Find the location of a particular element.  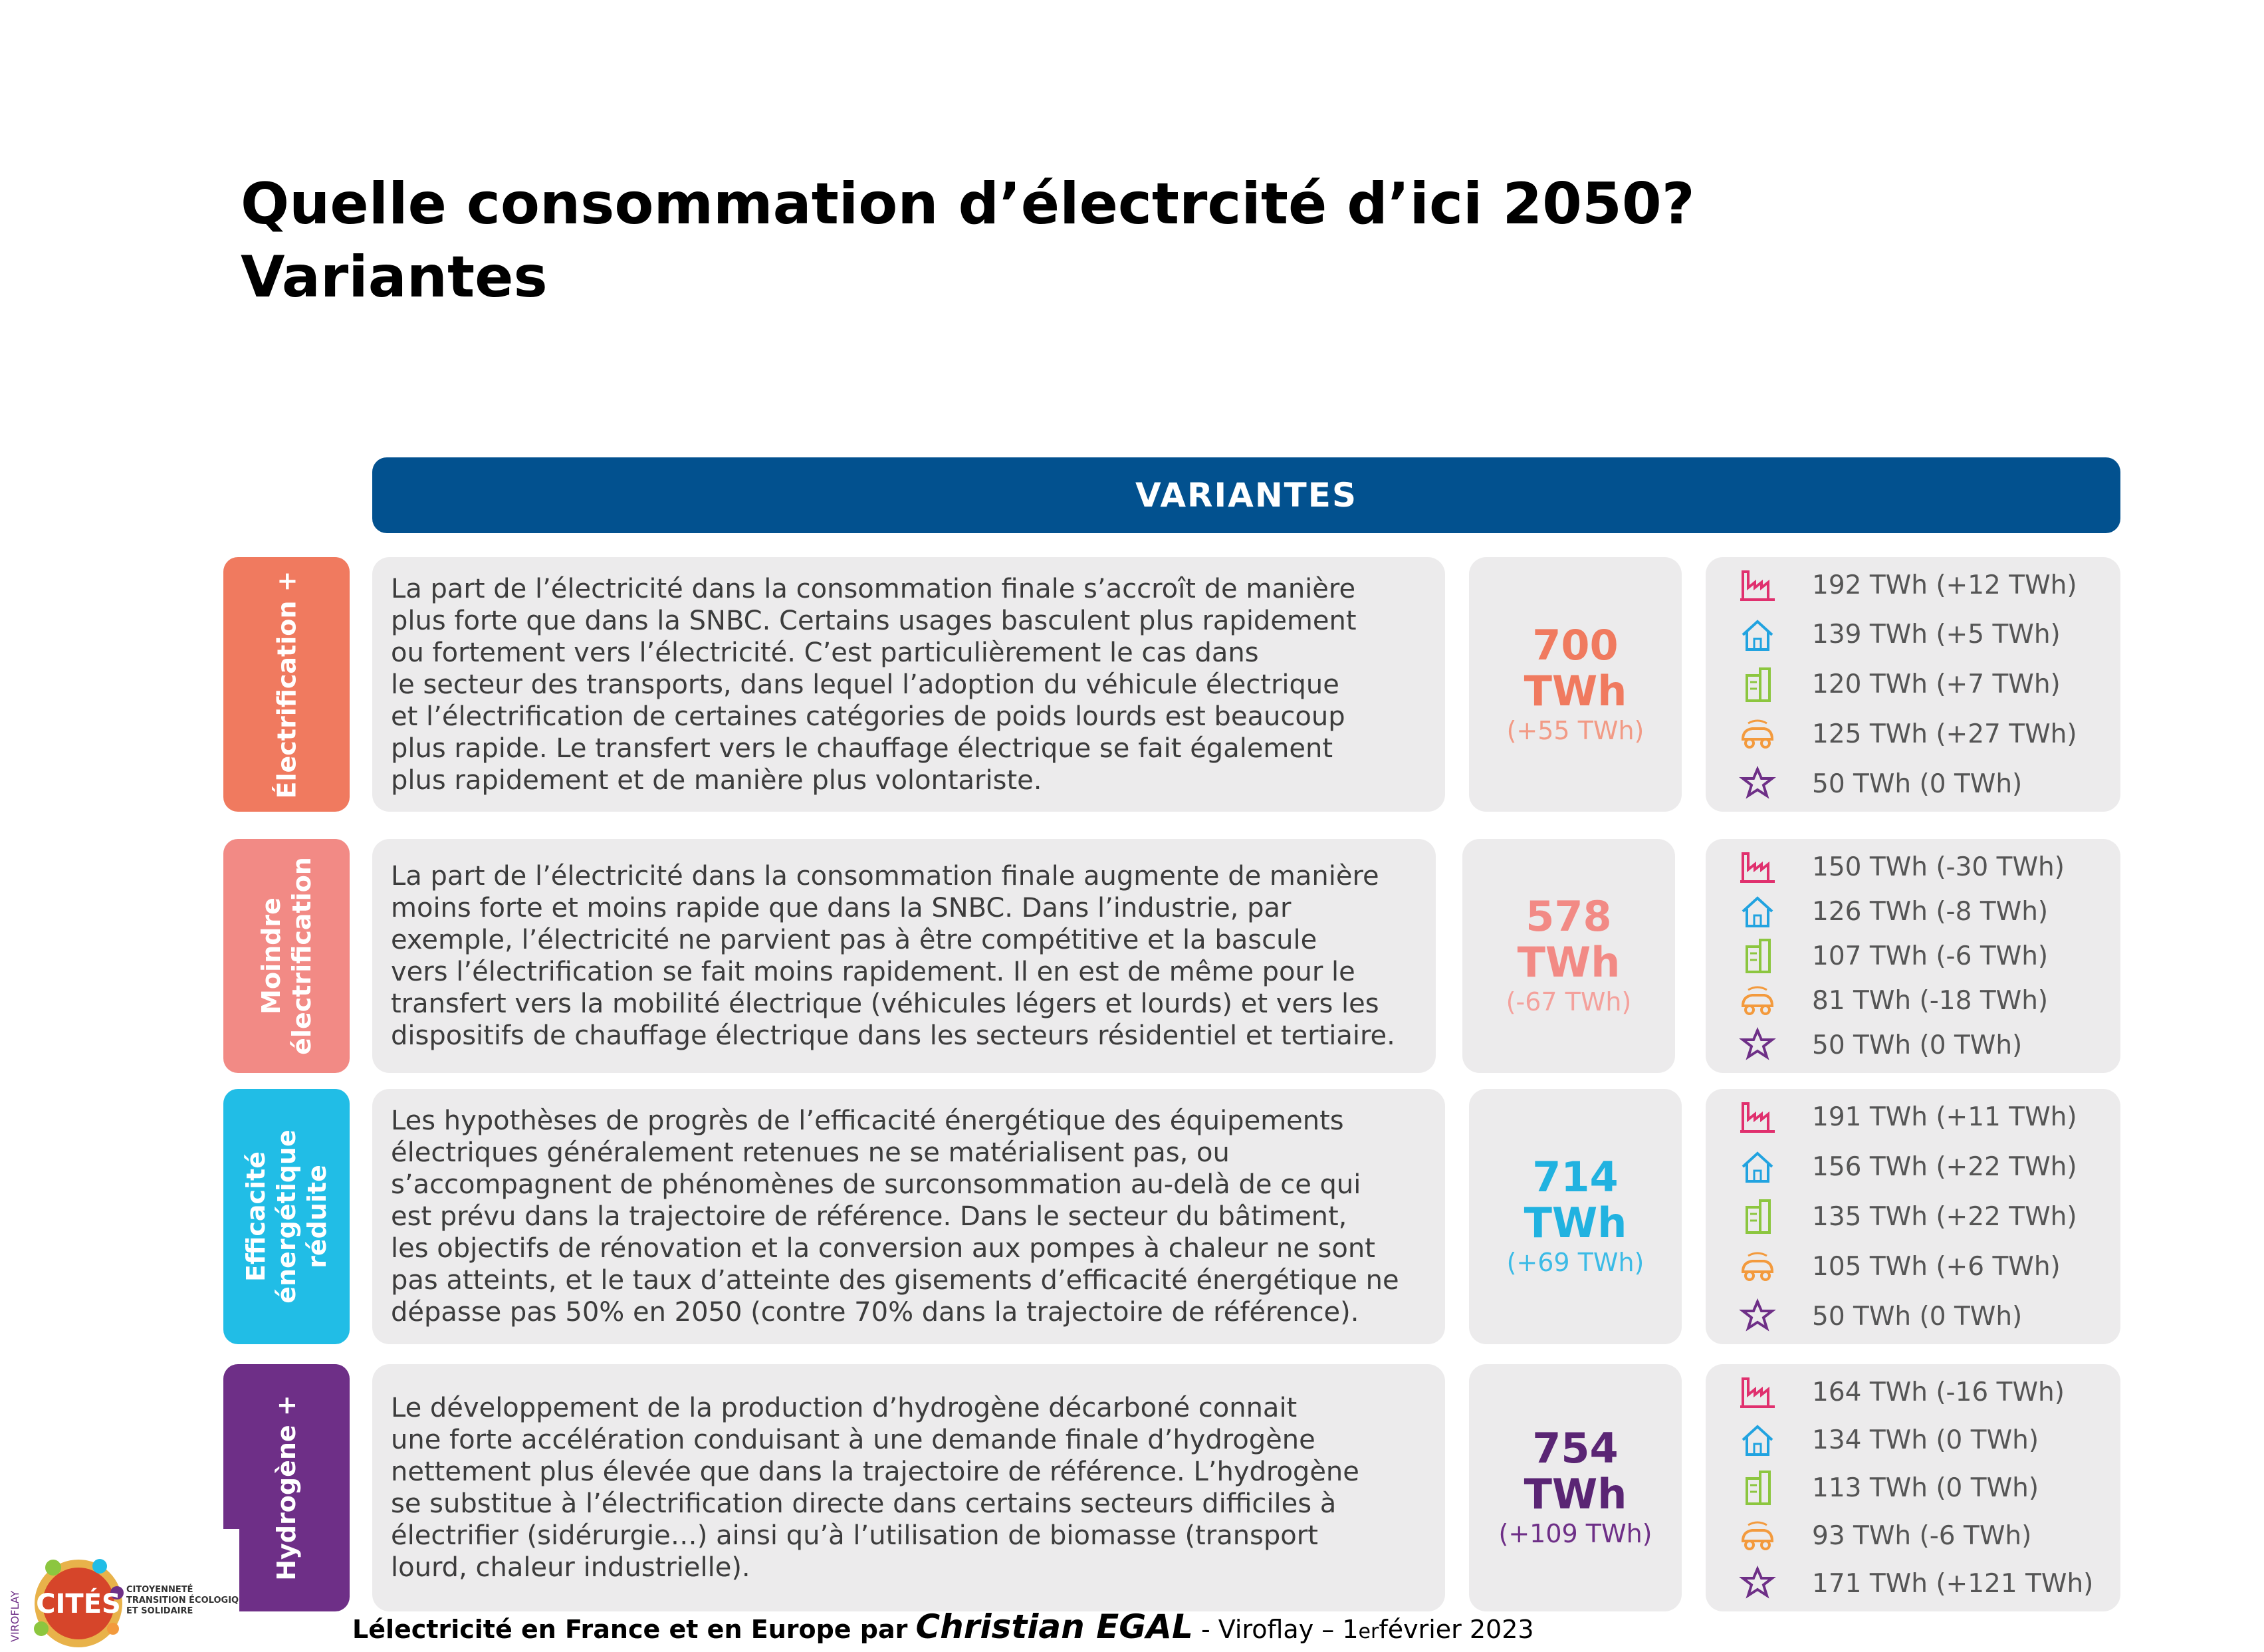

sector-value: 81 TWh (-18 TWh) is located at coordinates (1931, 1000).